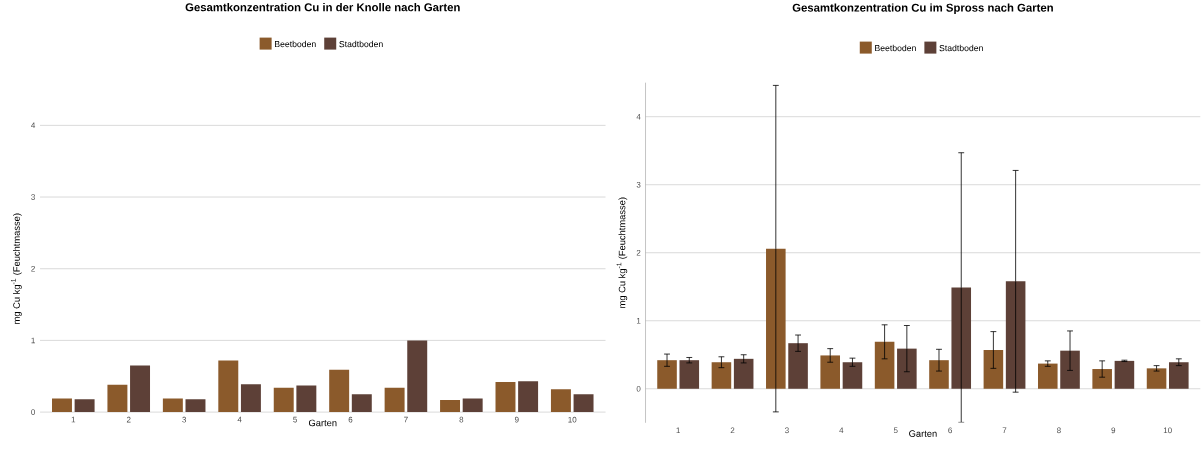 The width and height of the screenshot is (1203, 456). I want to click on chart-title: Gesamtkonzentration Cu in der Knolle nach Garten, so click(322, 7).